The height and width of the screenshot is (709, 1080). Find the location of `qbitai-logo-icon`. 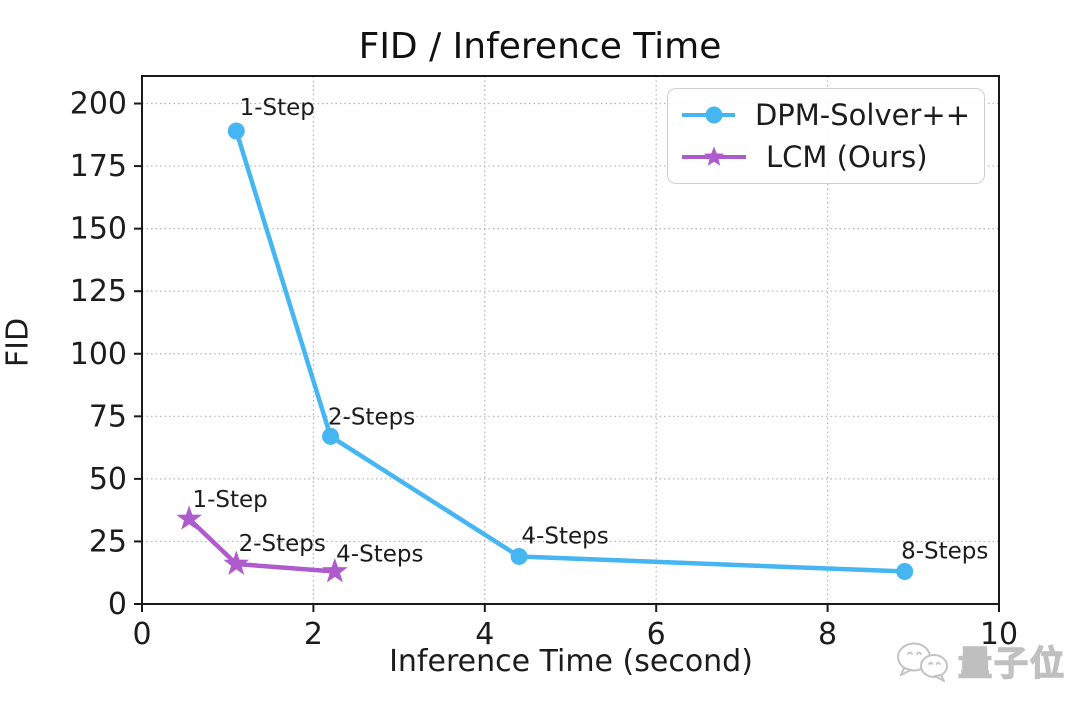

qbitai-logo-icon is located at coordinates (922, 662).